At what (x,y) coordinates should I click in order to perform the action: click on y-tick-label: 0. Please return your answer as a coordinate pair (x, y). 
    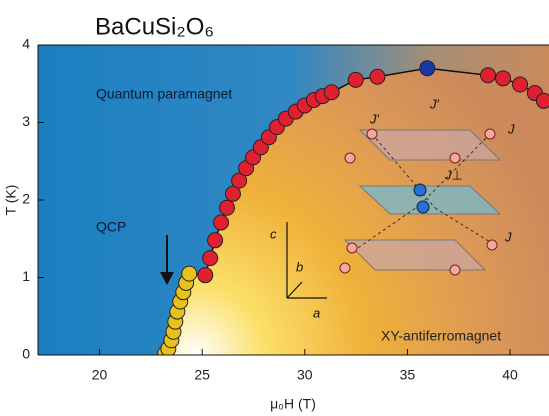
    Looking at the image, I should click on (26, 354).